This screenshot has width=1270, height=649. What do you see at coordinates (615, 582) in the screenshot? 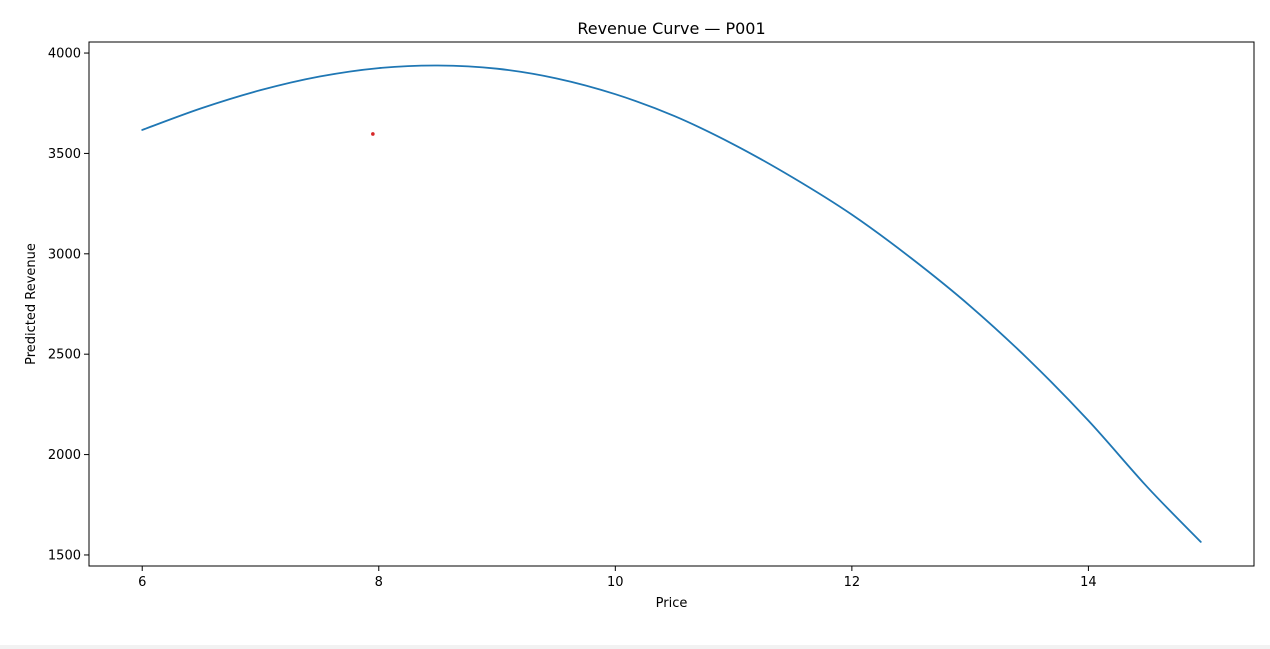
I see `x-tick-label: 10` at bounding box center [615, 582].